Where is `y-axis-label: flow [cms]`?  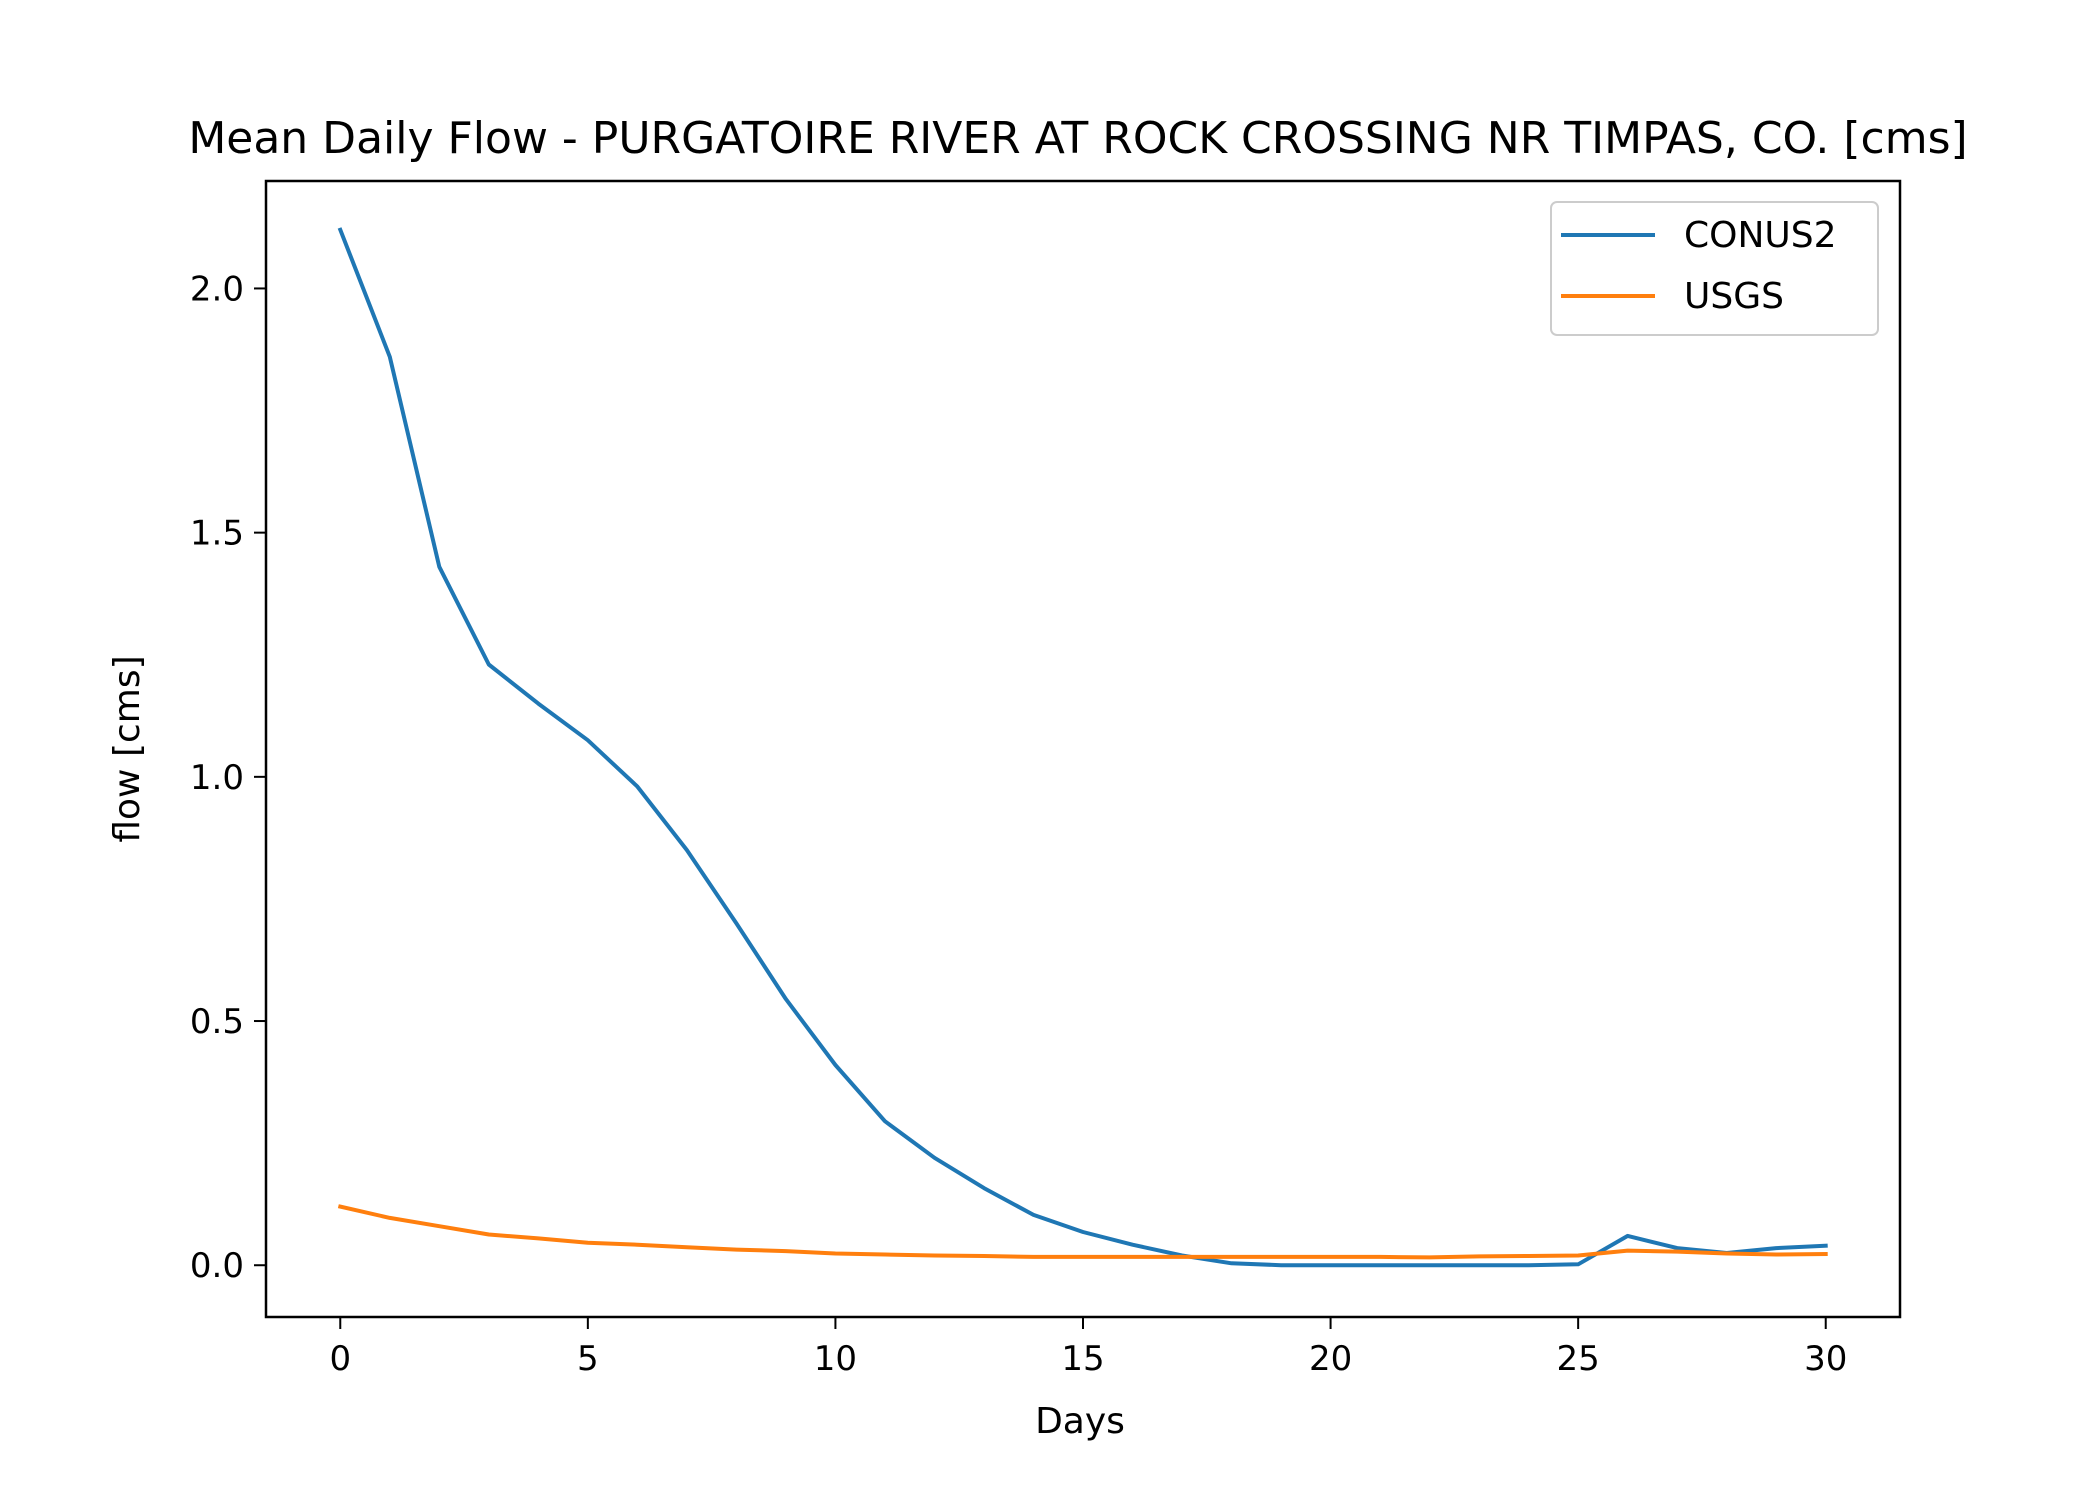 y-axis-label: flow [cms] is located at coordinates (127, 748).